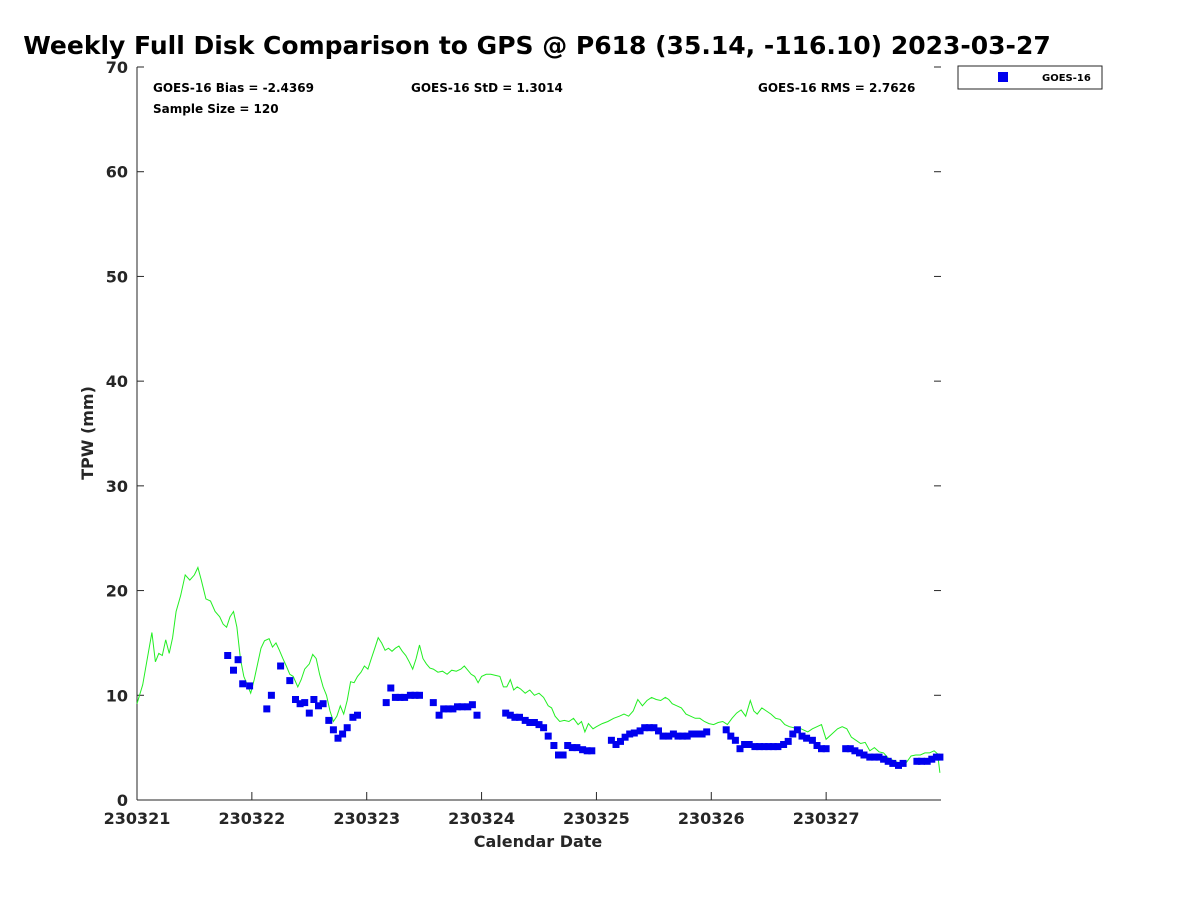 The height and width of the screenshot is (900, 1200). I want to click on y-axis-label: TPW (mm), so click(87, 433).